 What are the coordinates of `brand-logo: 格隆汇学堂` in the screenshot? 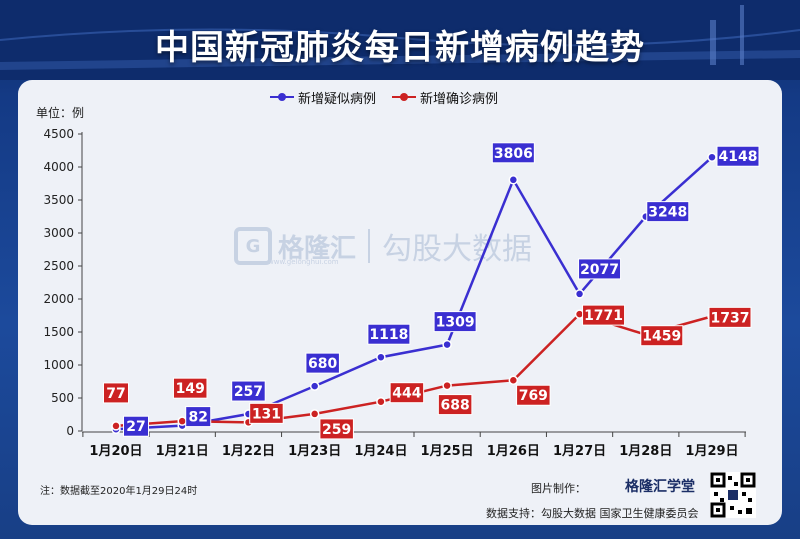 It's located at (660, 487).